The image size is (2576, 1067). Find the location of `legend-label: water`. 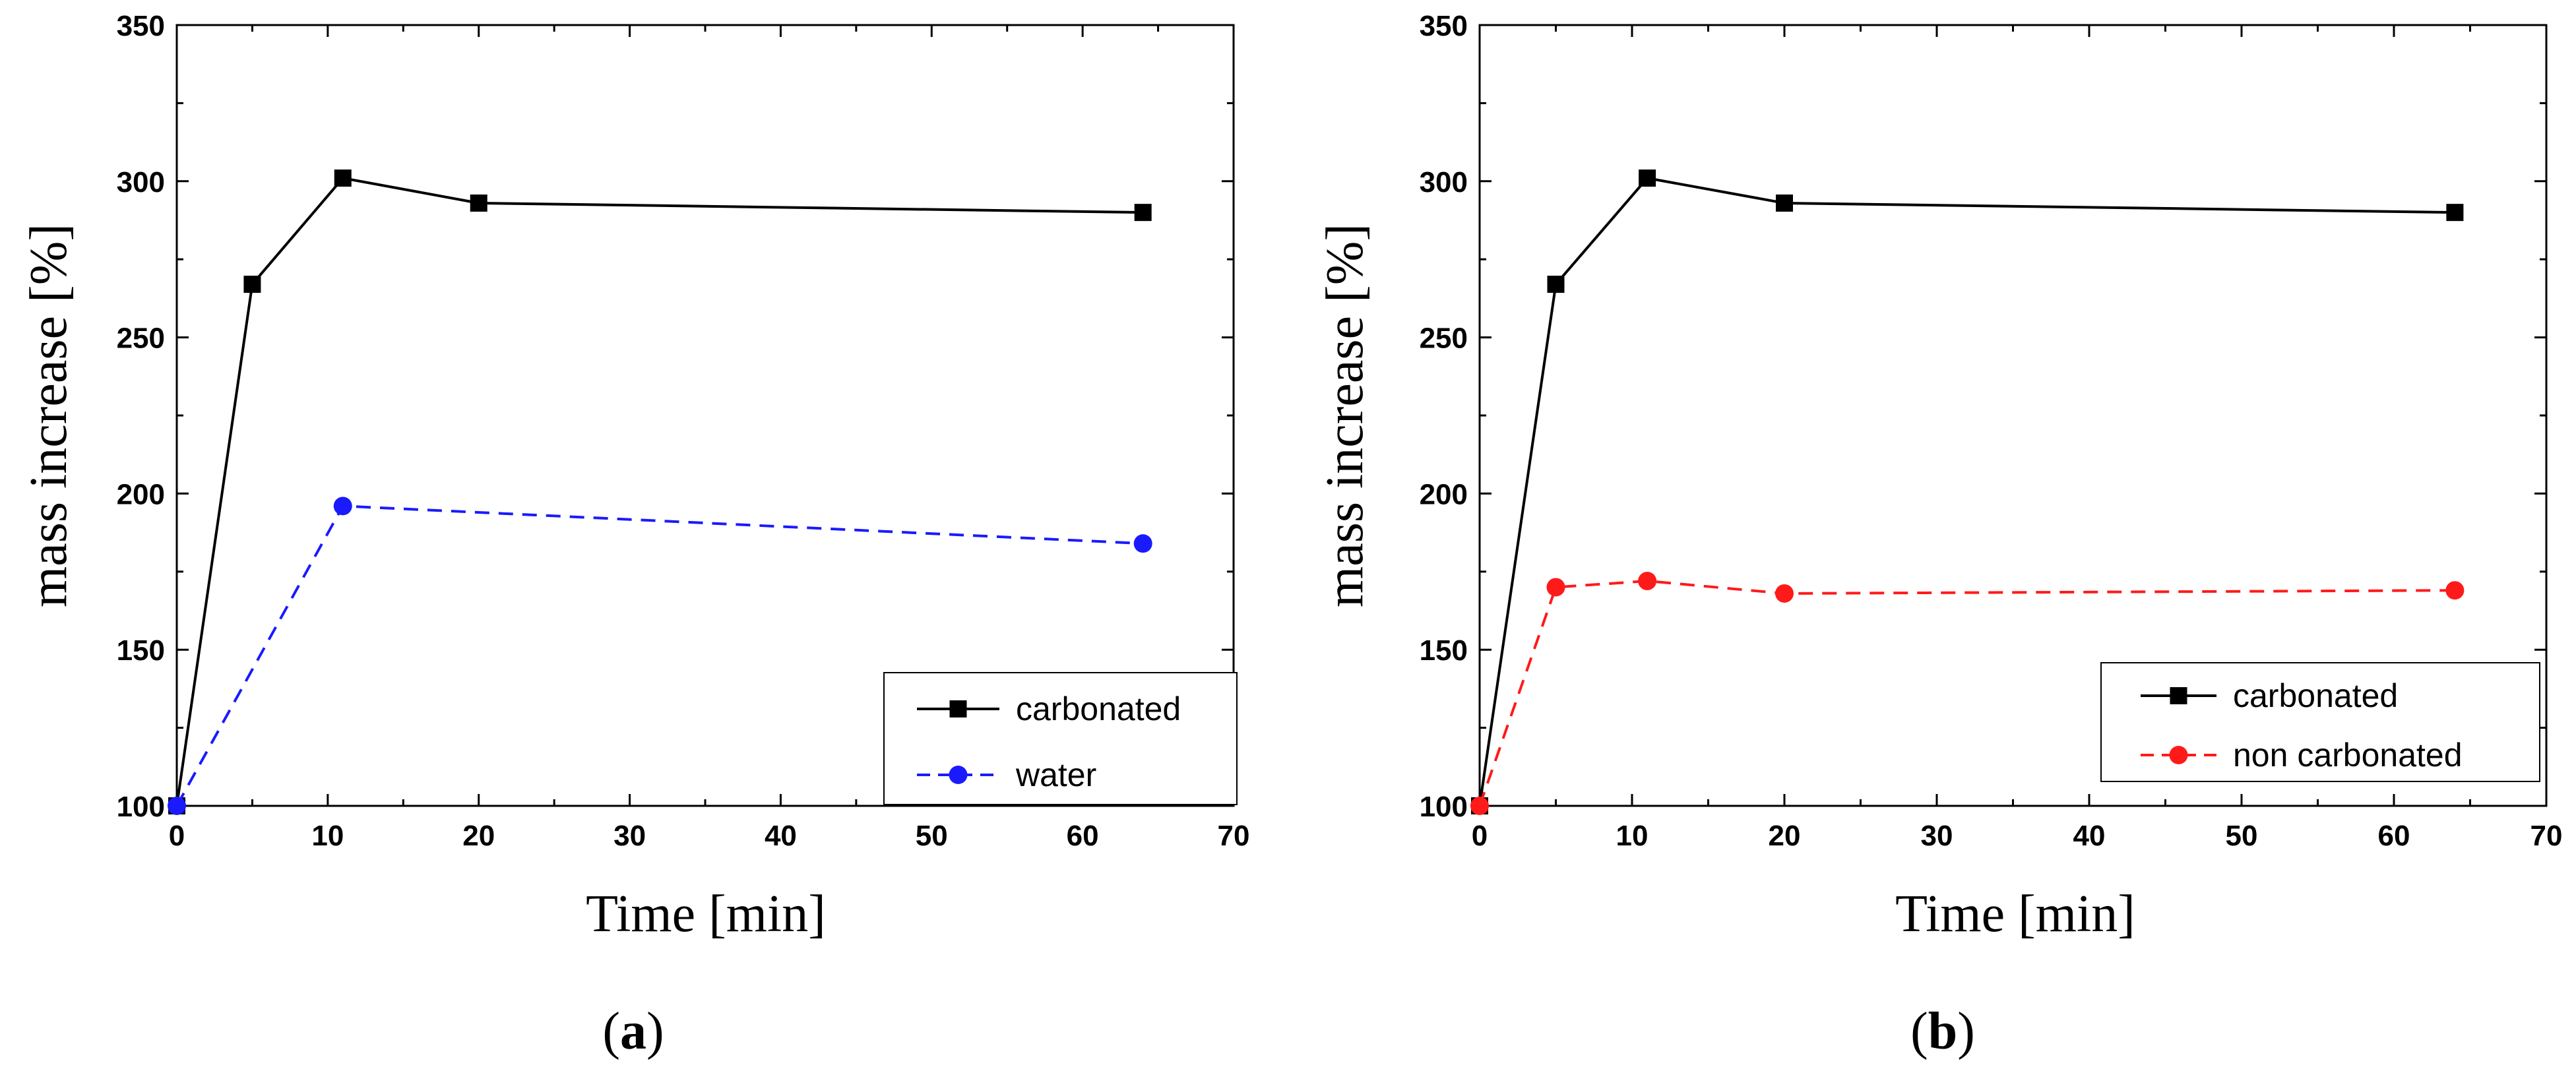

legend-label: water is located at coordinates (1055, 774).